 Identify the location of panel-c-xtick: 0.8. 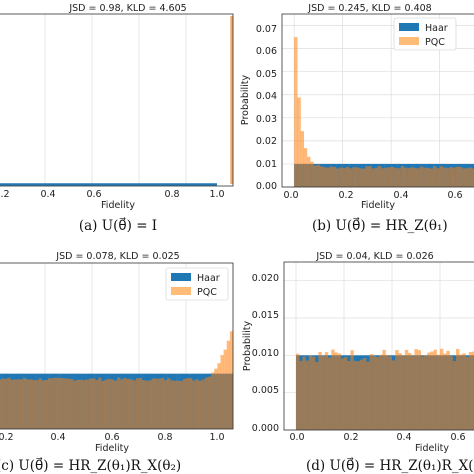
(164, 437).